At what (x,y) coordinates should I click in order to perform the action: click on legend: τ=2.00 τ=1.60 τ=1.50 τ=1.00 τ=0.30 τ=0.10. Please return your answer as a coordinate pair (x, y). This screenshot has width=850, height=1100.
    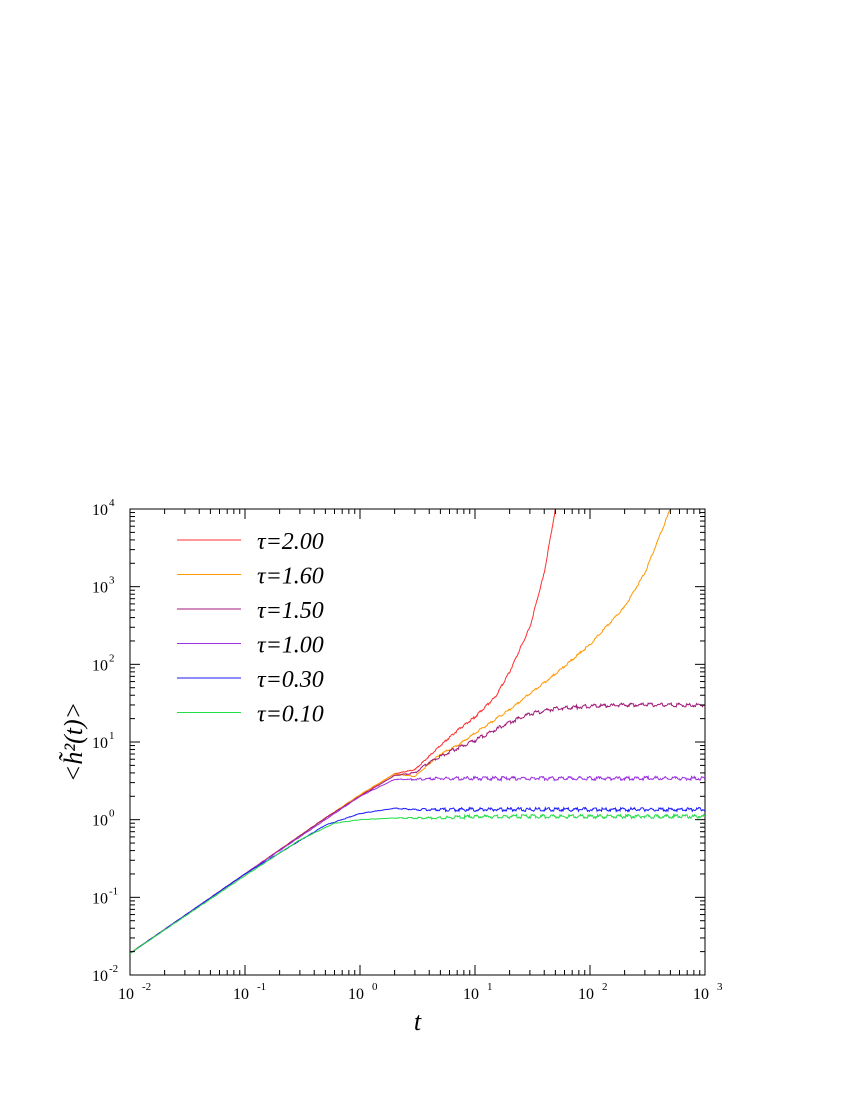
    Looking at the image, I should click on (250, 628).